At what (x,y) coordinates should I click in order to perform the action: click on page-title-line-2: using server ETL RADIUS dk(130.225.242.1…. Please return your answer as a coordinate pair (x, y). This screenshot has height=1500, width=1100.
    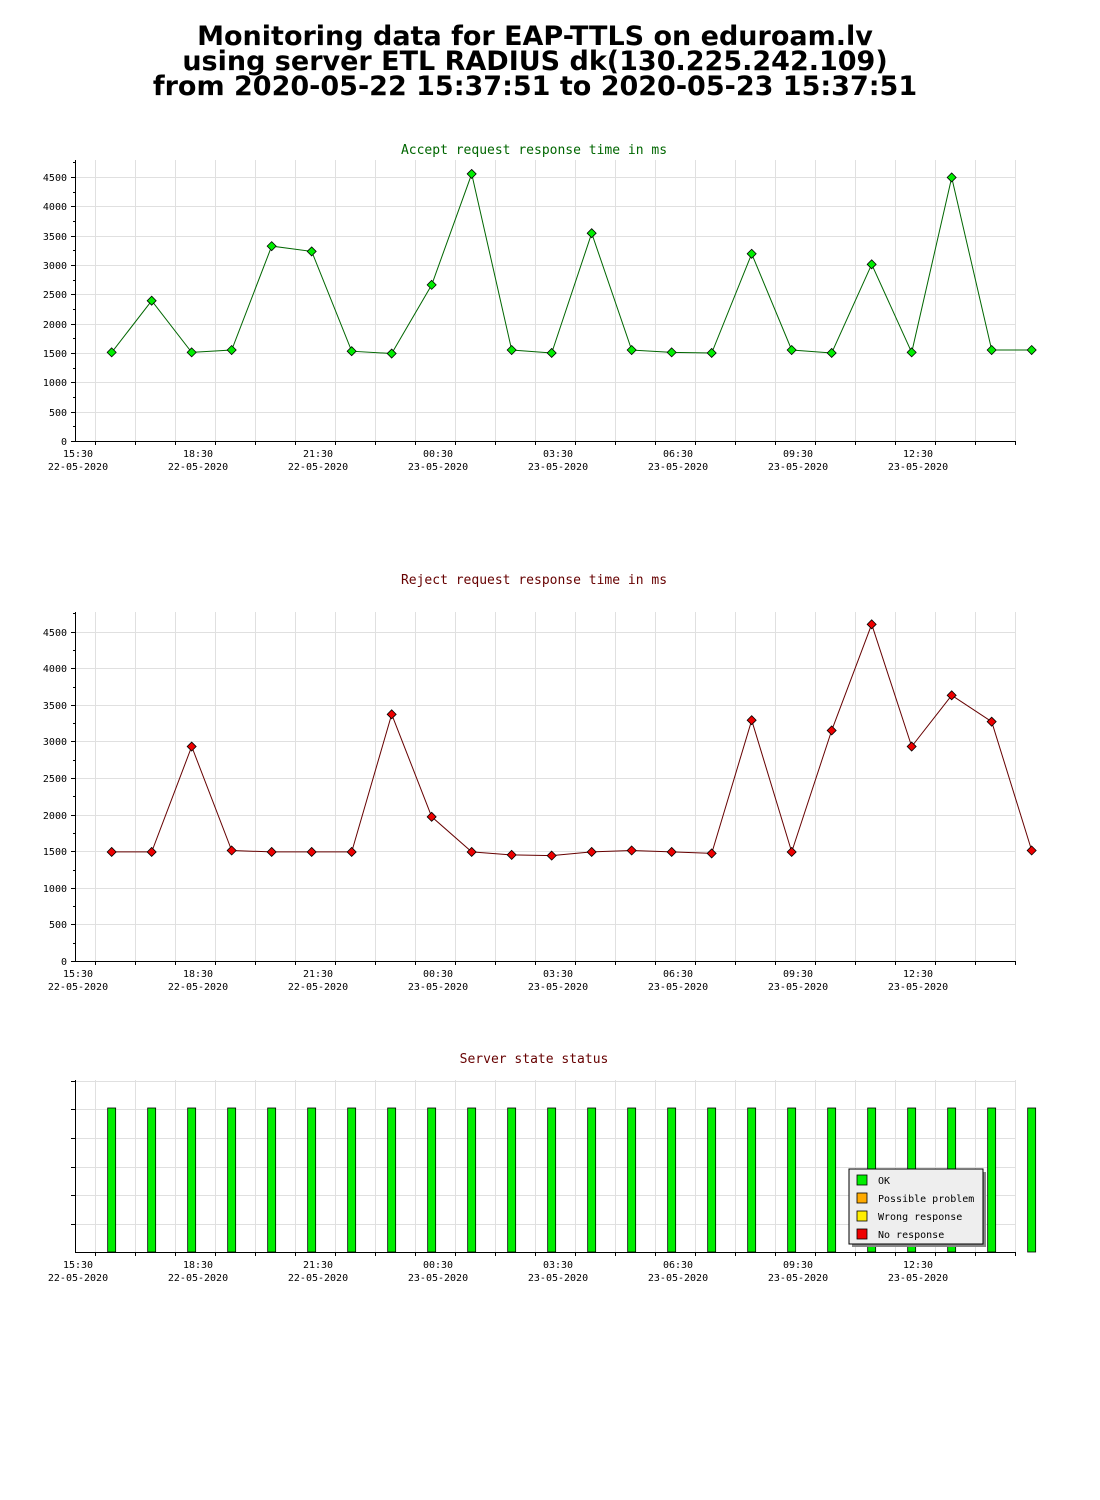
    Looking at the image, I should click on (535, 61).